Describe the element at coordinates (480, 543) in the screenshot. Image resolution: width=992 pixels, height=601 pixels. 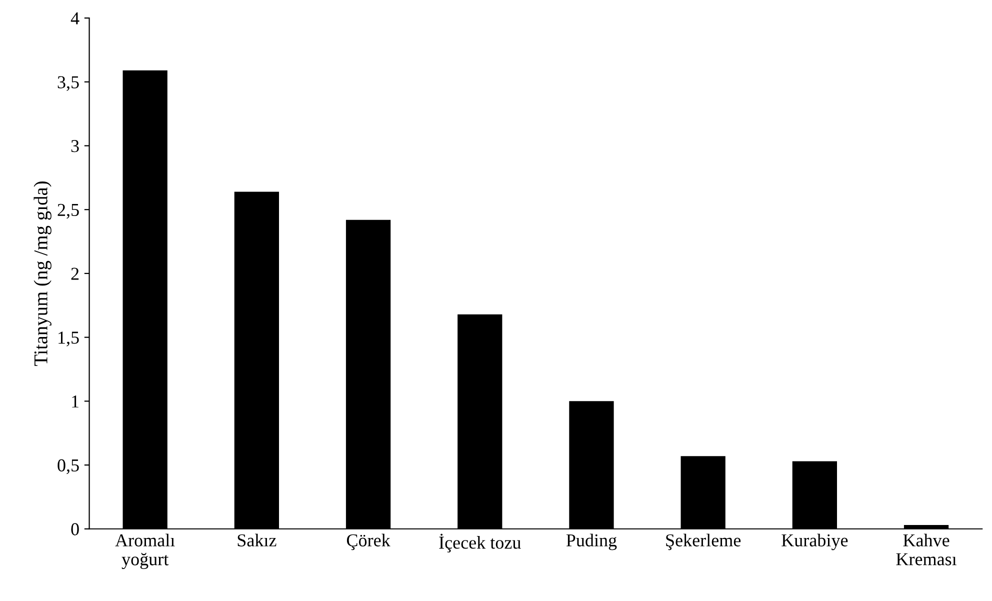
I see `x-tick-label: İçecek tozu` at that location.